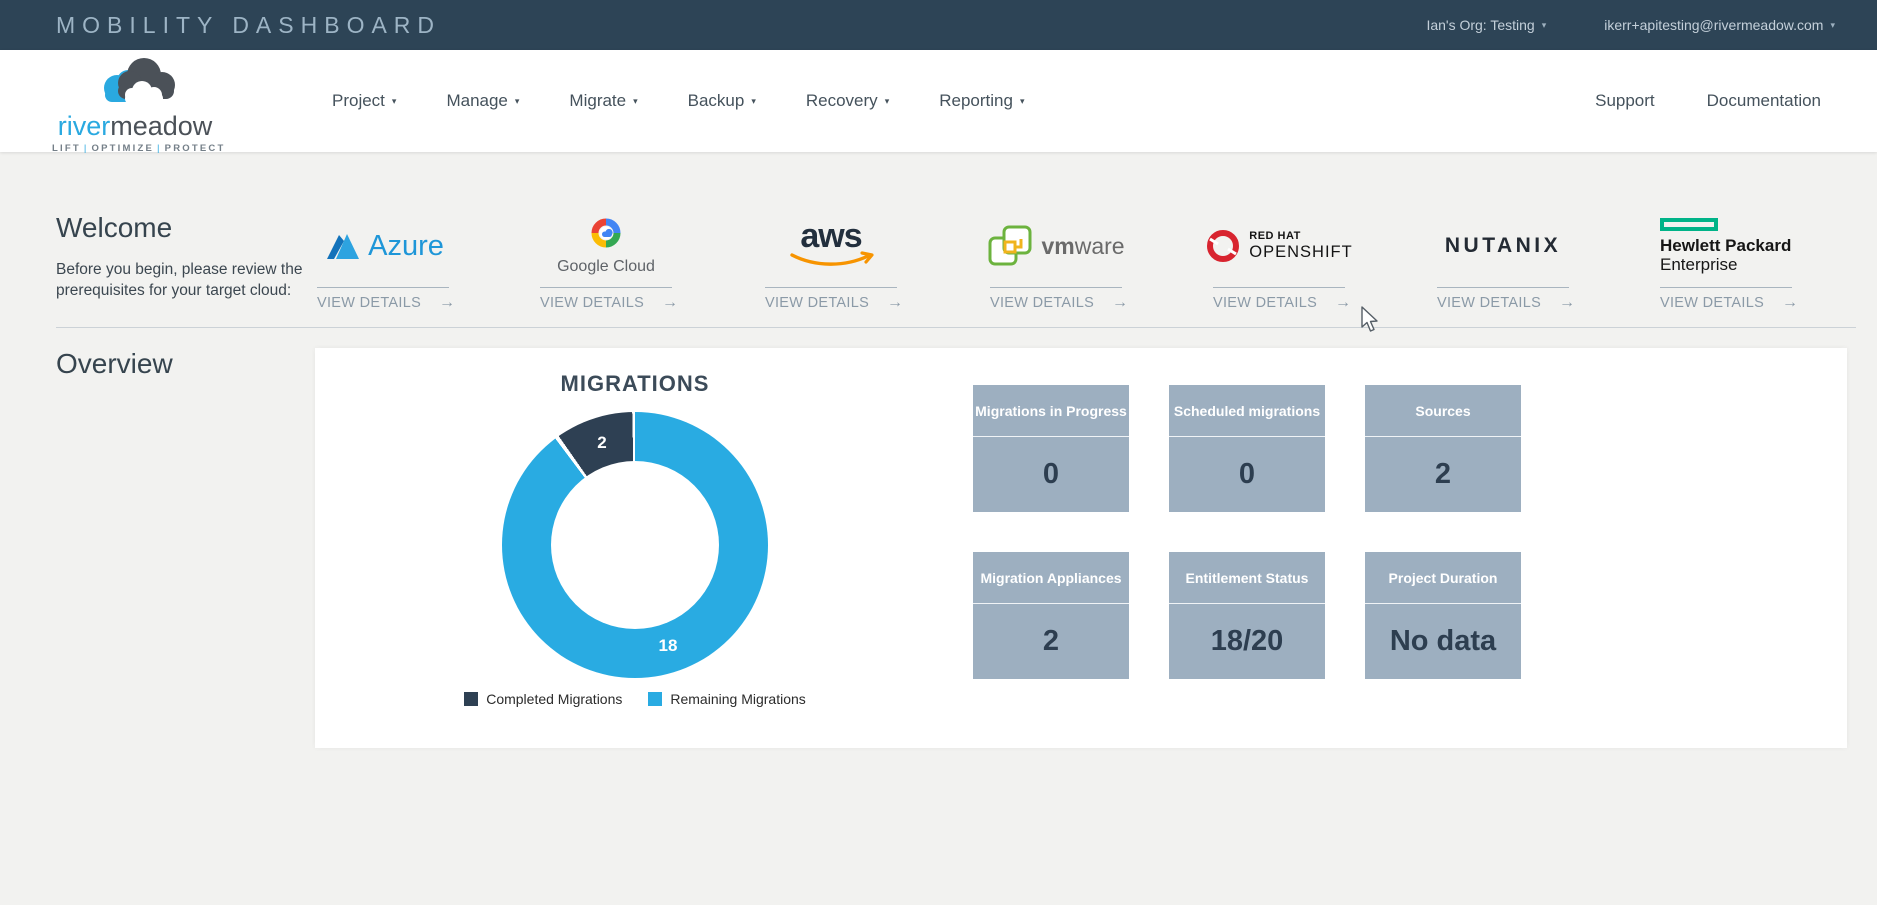 The image size is (1877, 905). Describe the element at coordinates (343, 246) in the screenshot. I see `azure-icon` at that location.